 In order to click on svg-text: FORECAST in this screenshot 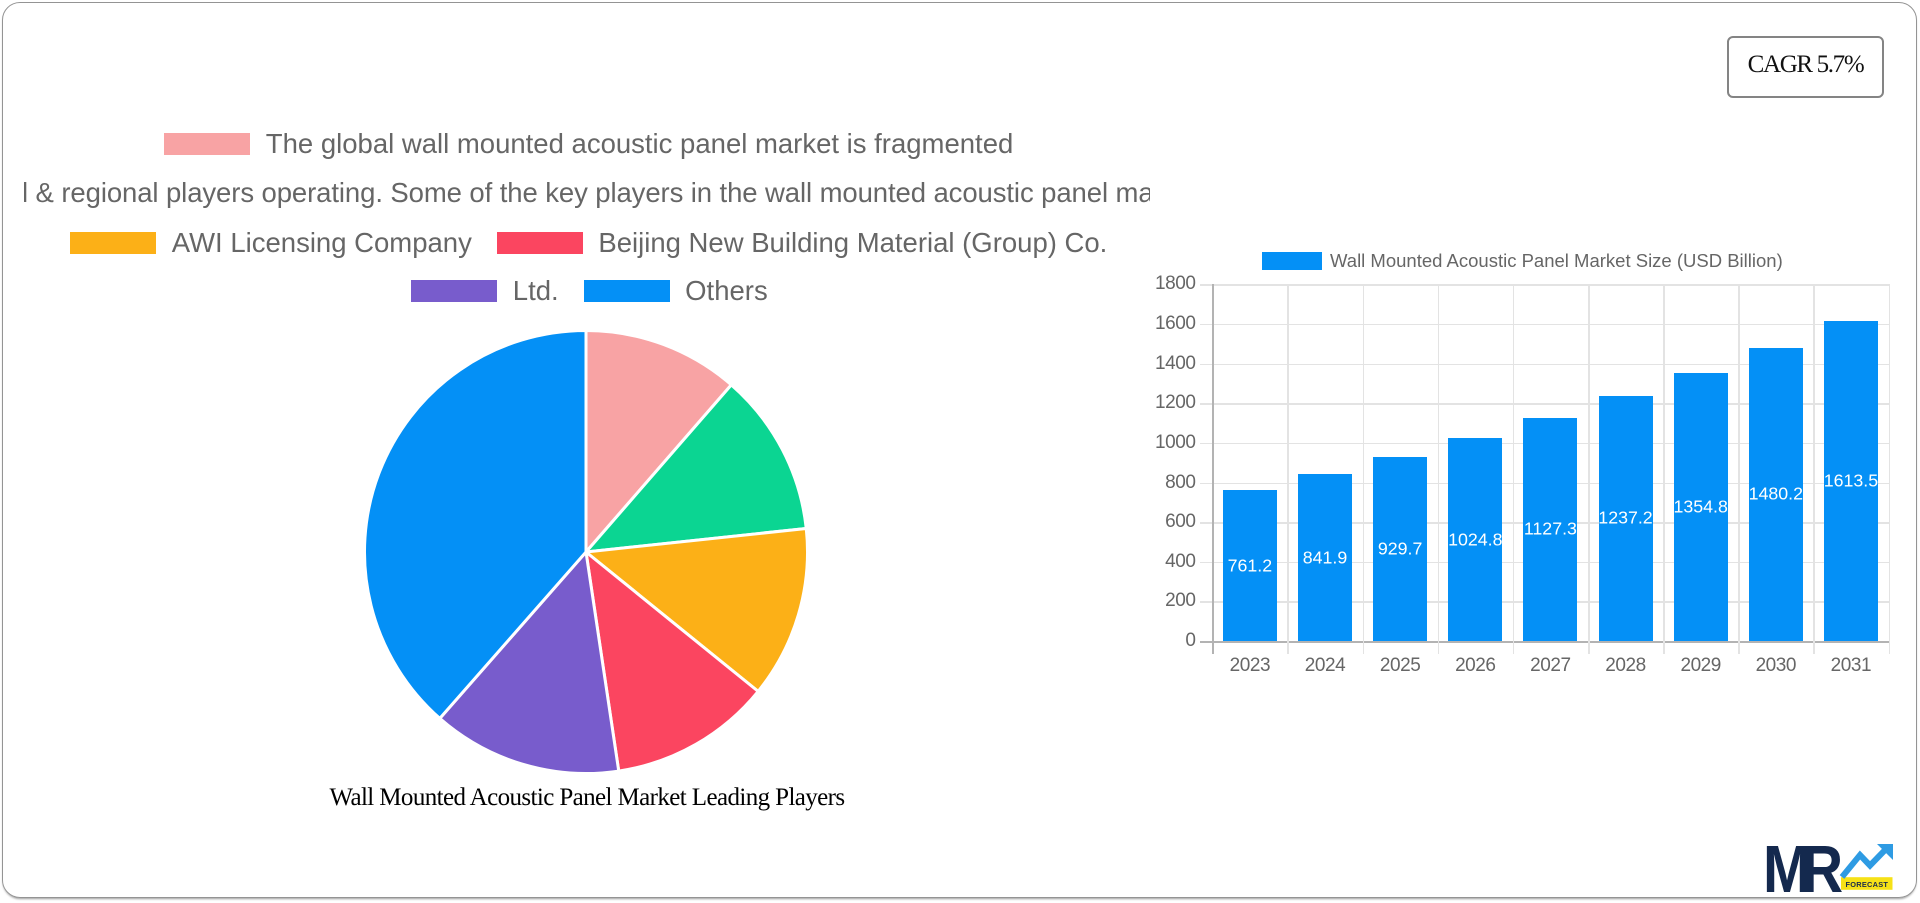, I will do `click(1867, 884)`.